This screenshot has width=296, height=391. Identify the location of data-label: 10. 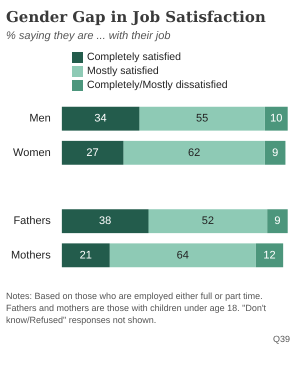
(276, 118).